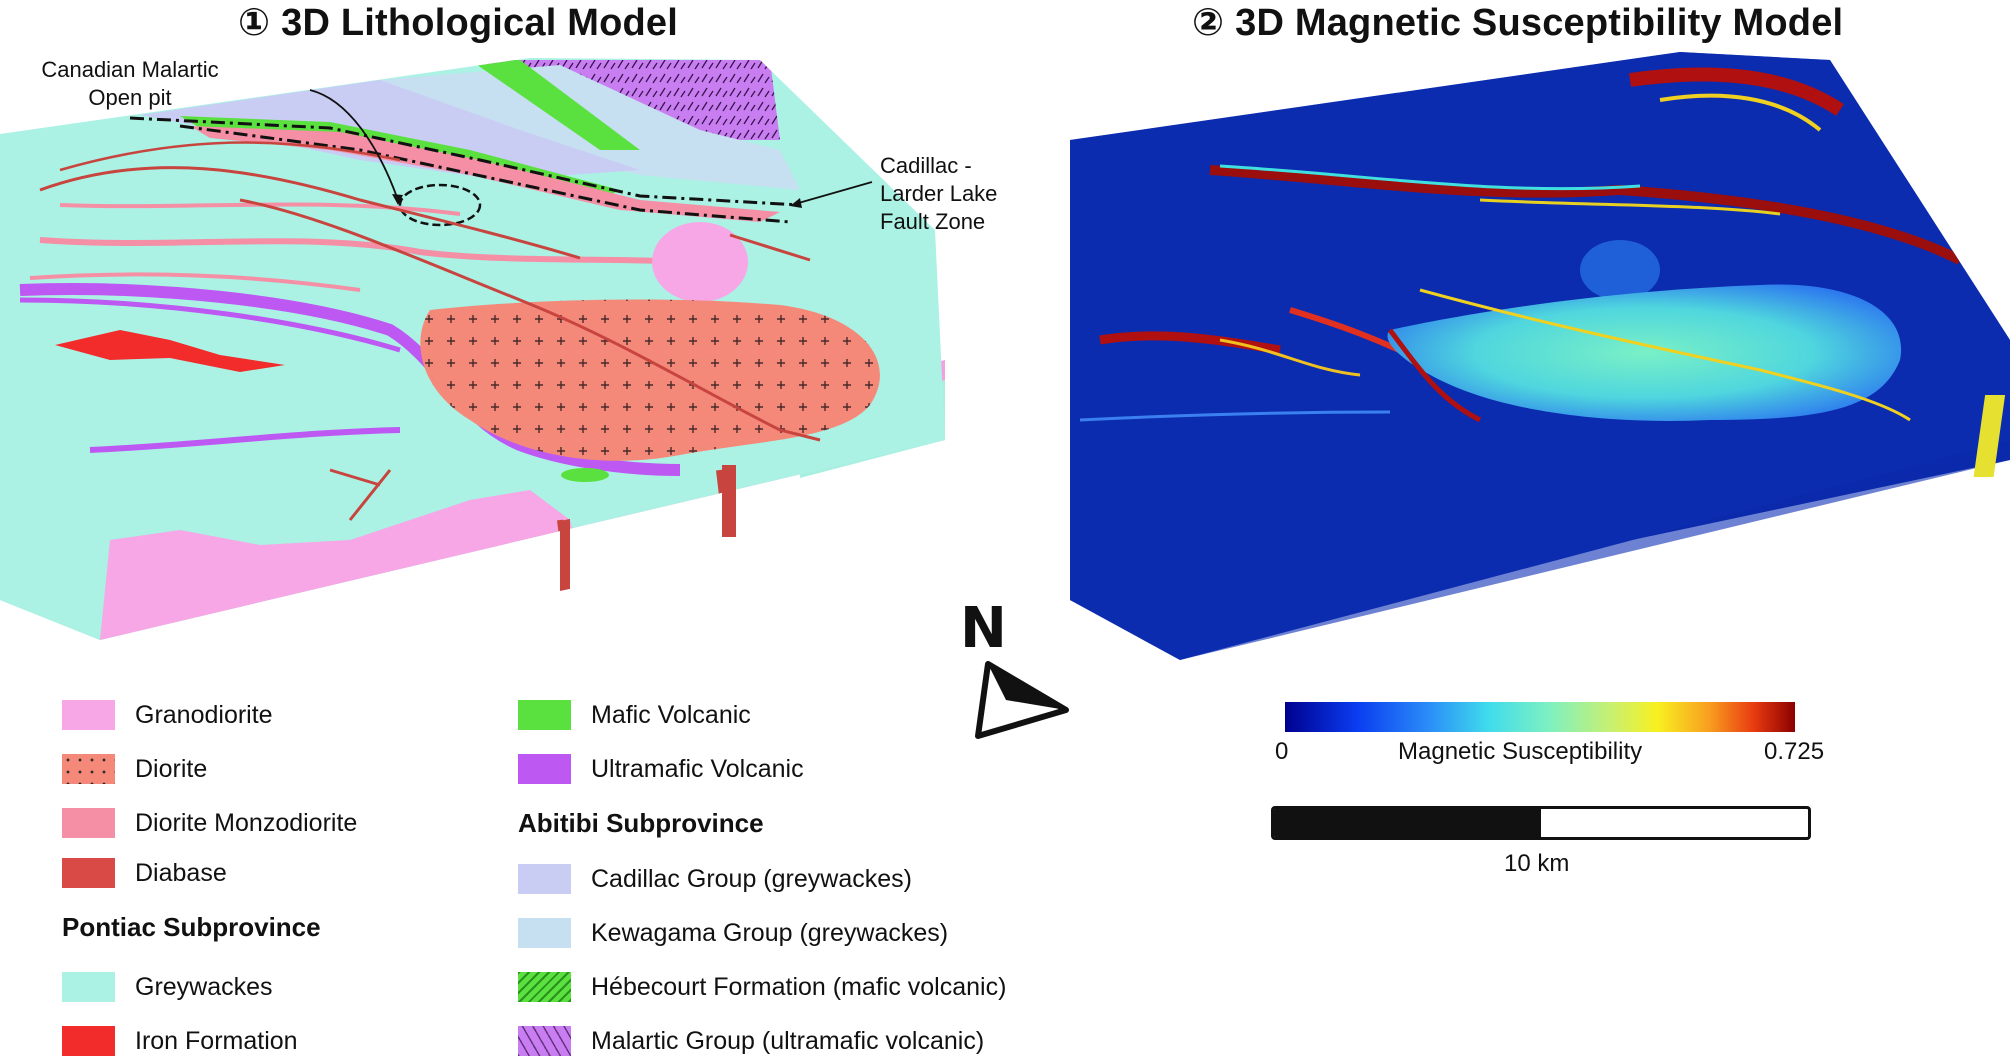  Describe the element at coordinates (544, 987) in the screenshot. I see `hebecourt-formation-swatch` at that location.